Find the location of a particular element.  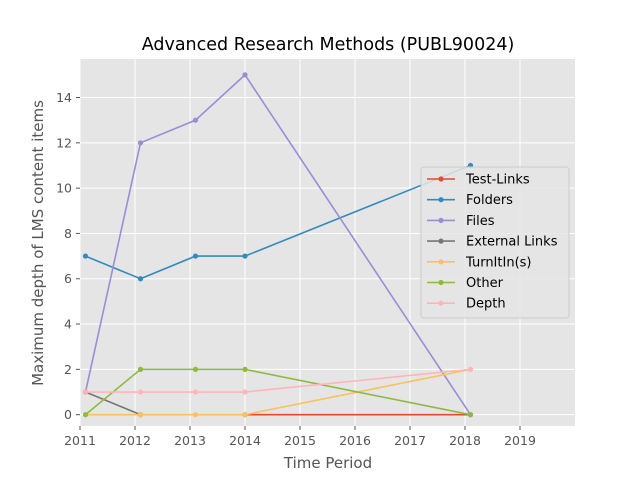

legend-item: Folders is located at coordinates (470, 200).